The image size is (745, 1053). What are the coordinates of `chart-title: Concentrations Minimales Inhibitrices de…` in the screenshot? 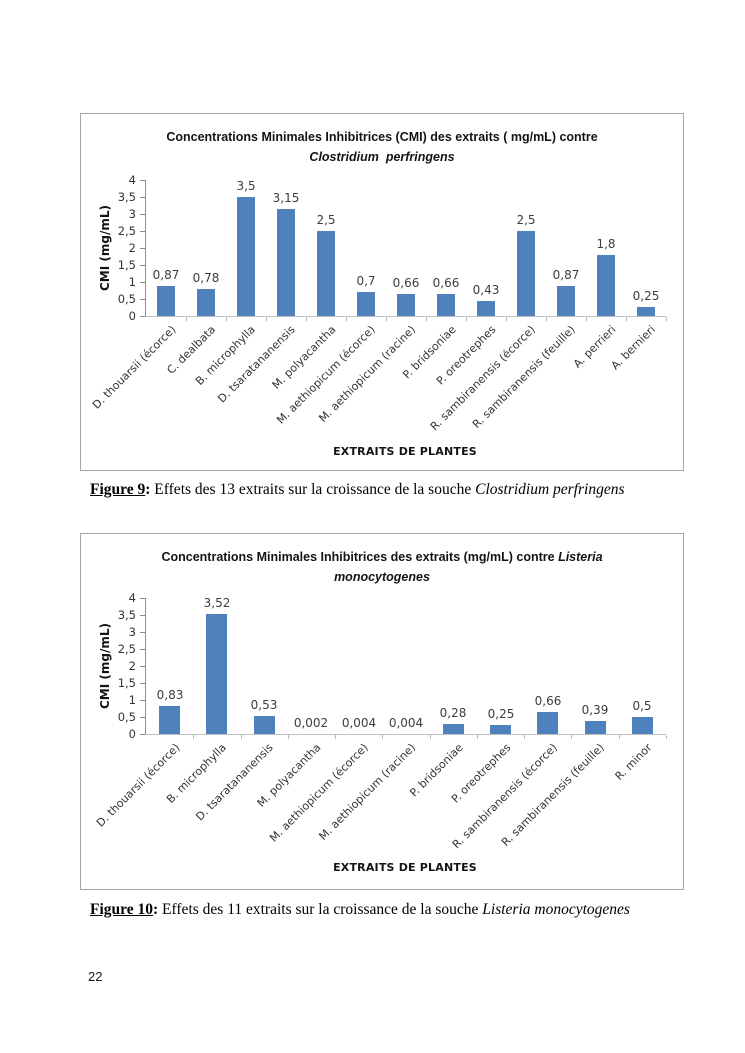 It's located at (382, 560).